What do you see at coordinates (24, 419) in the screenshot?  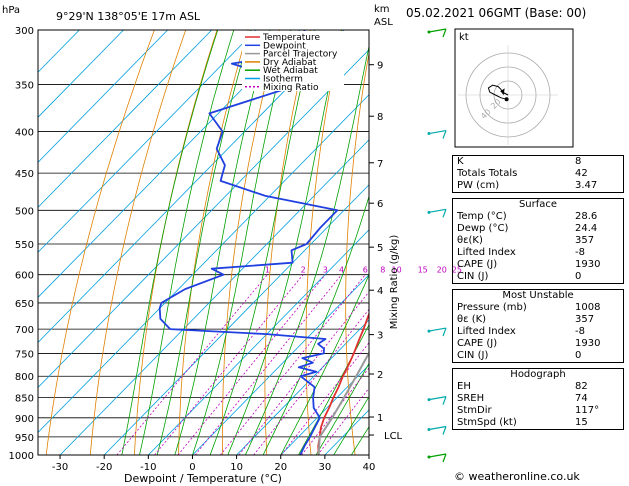 I see `pressure-tick-label: 900` at bounding box center [24, 419].